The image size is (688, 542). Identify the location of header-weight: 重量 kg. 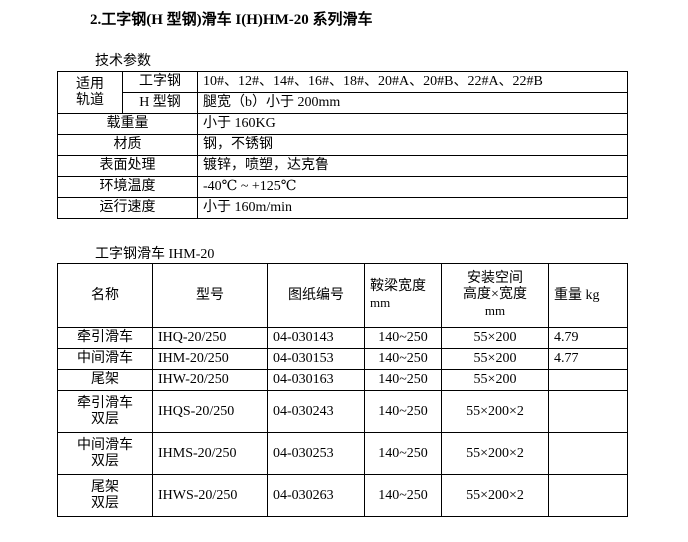
(588, 295).